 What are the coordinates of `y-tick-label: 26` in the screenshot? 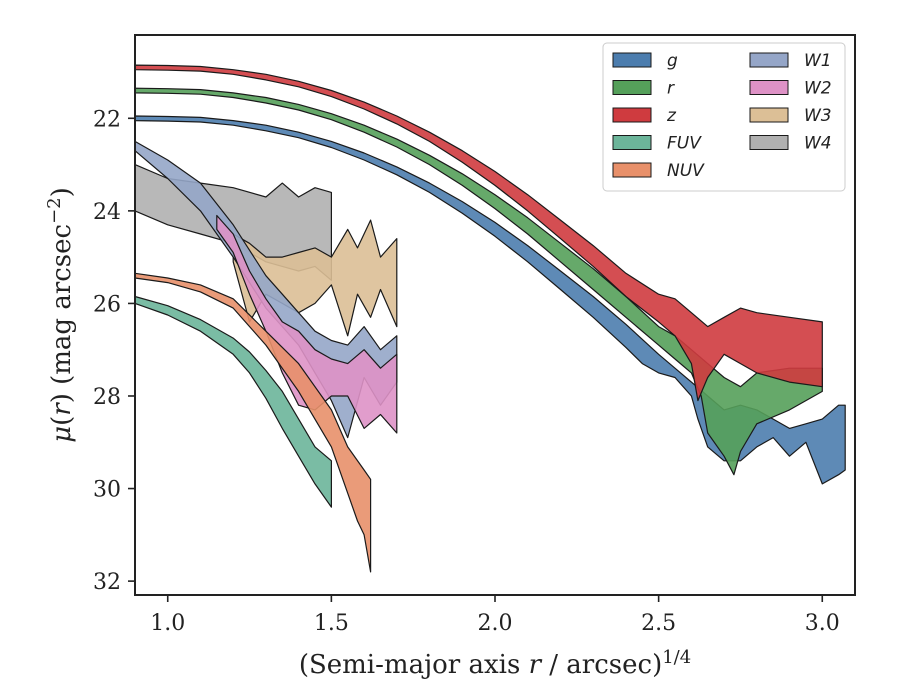 It's located at (107, 304).